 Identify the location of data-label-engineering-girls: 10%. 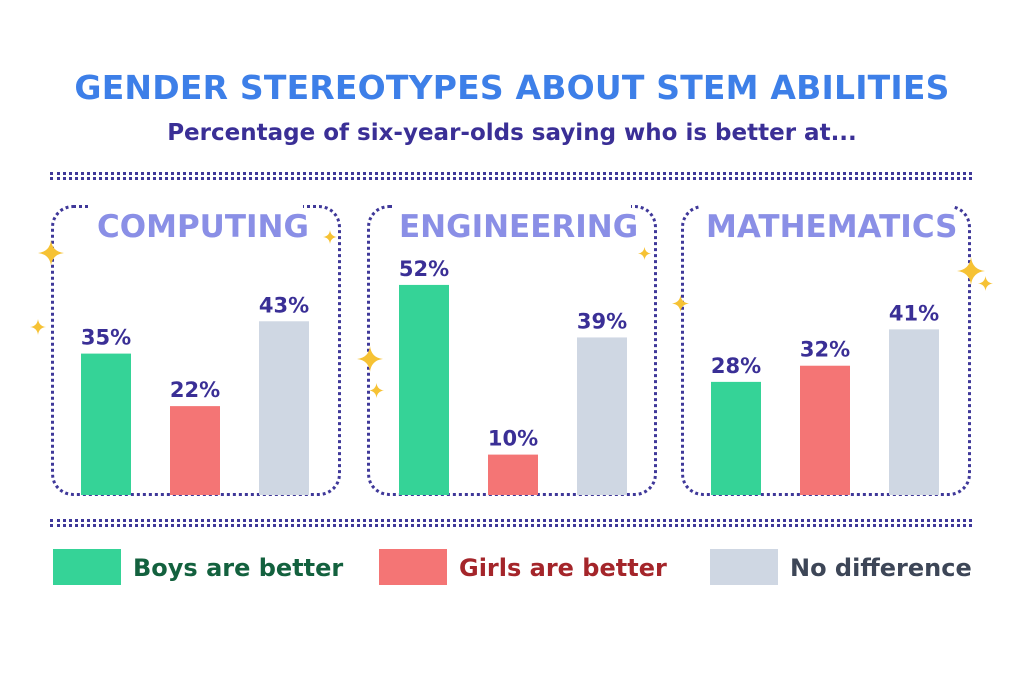
(513, 439).